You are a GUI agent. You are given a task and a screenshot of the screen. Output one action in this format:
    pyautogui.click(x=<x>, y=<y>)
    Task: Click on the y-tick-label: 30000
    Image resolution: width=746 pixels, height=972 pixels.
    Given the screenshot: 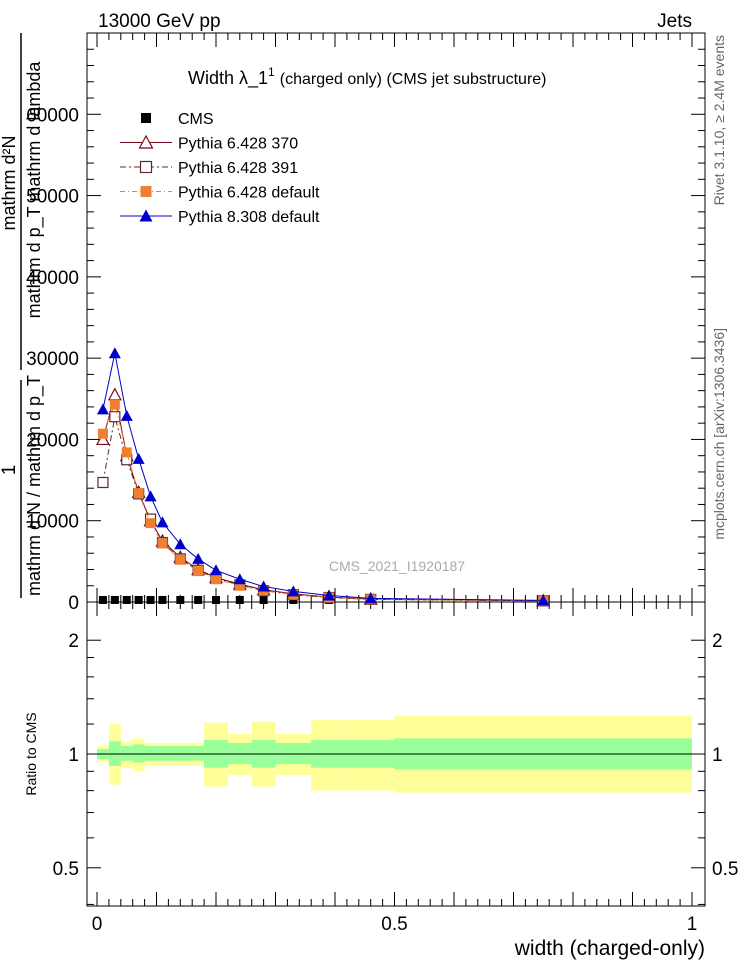 What is the action you would take?
    pyautogui.click(x=52, y=359)
    